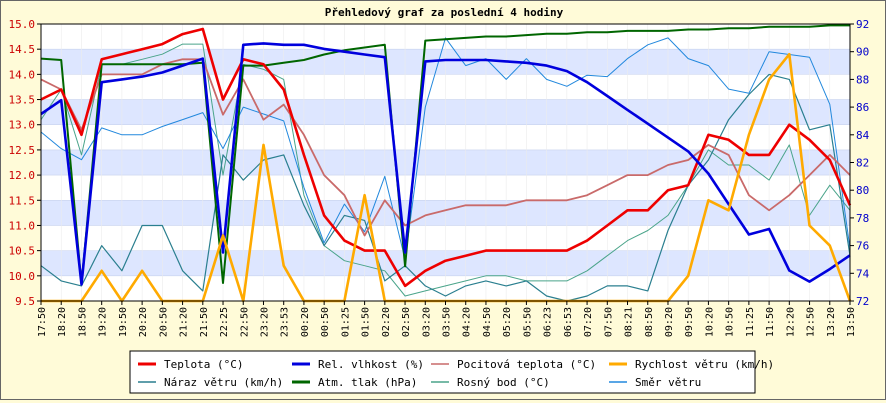 Image resolution: width=886 pixels, height=403 pixels. What do you see at coordinates (82, 322) in the screenshot?
I see `x-tick-label: 18:50` at bounding box center [82, 322].